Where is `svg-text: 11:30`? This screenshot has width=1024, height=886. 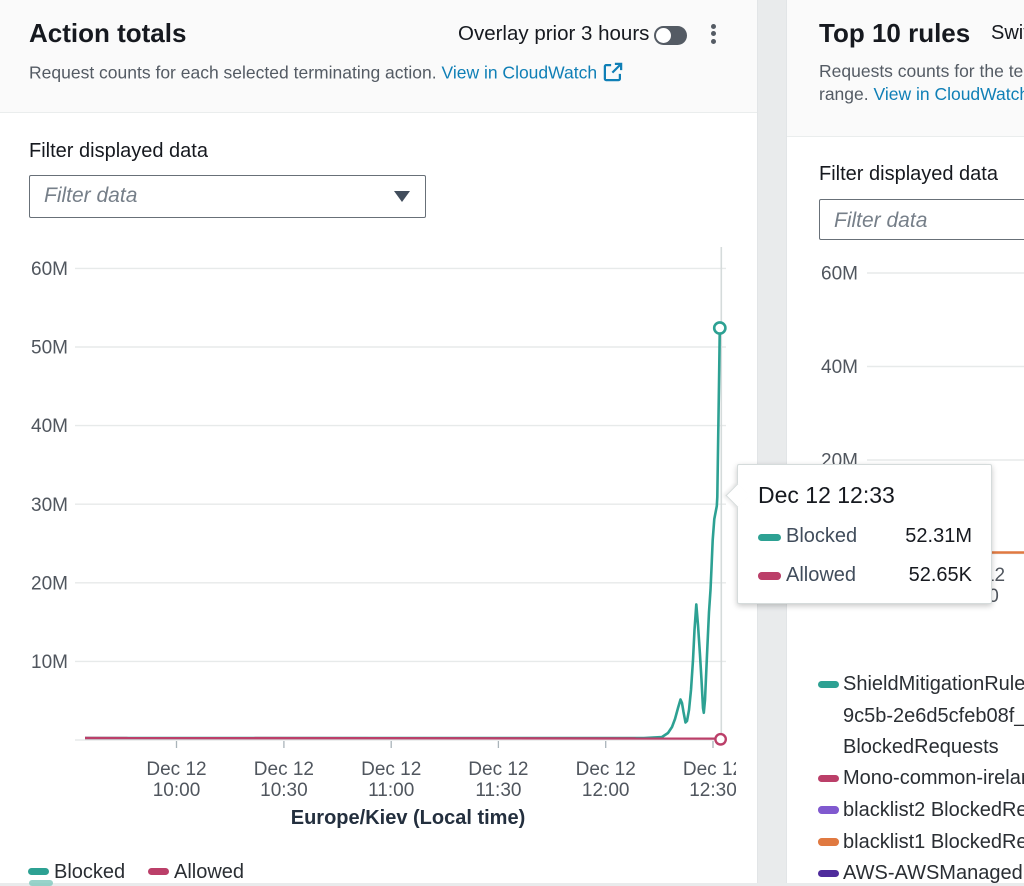
svg-text: 11:30 is located at coordinates (498, 790).